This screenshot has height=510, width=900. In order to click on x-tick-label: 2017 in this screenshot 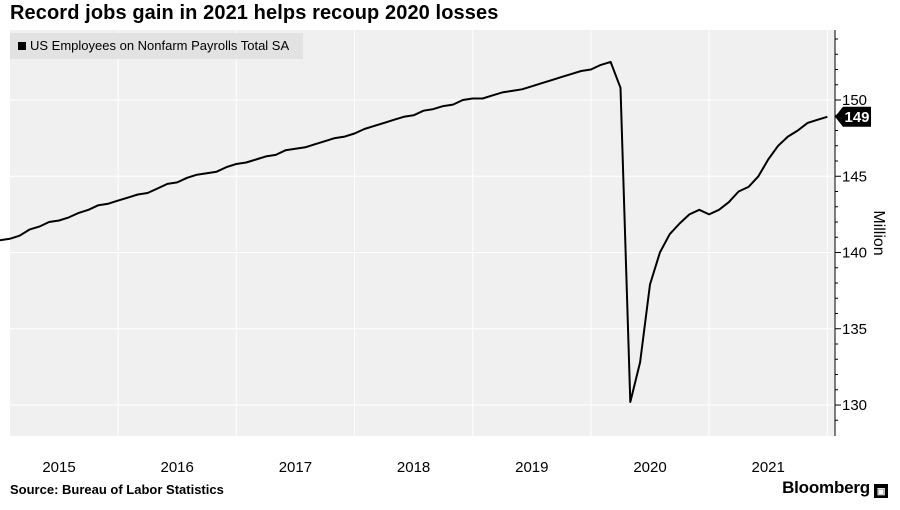, I will do `click(295, 467)`.